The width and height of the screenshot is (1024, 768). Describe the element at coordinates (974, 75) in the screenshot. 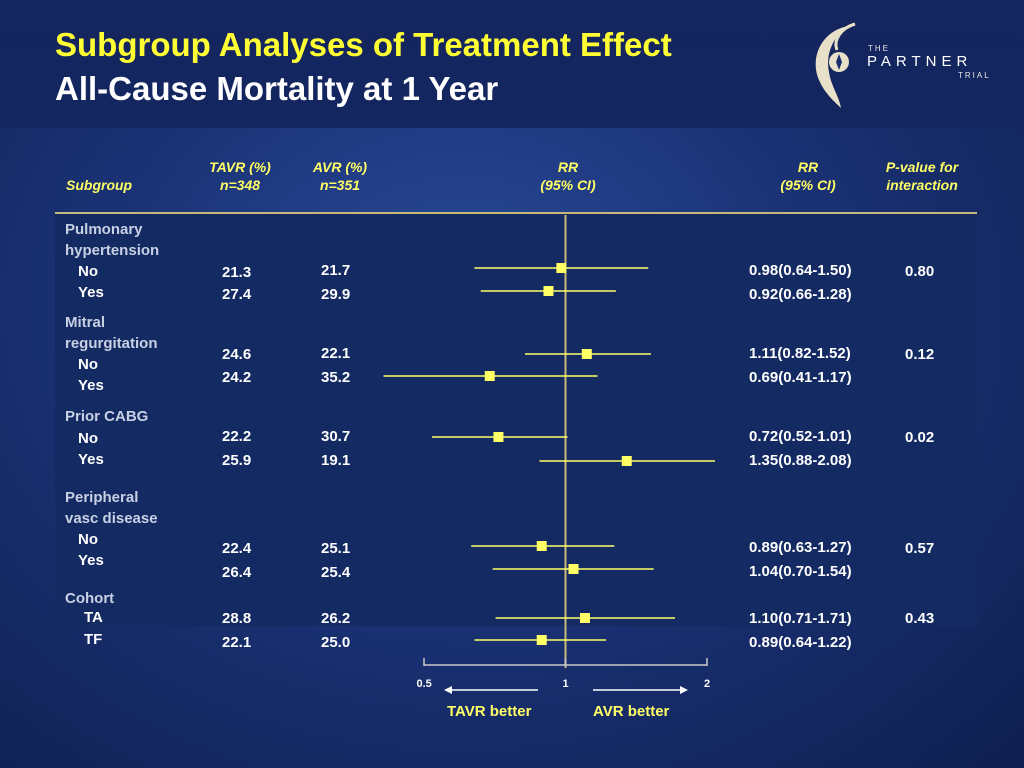

I see `logo-trial-text: TRIAL` at that location.